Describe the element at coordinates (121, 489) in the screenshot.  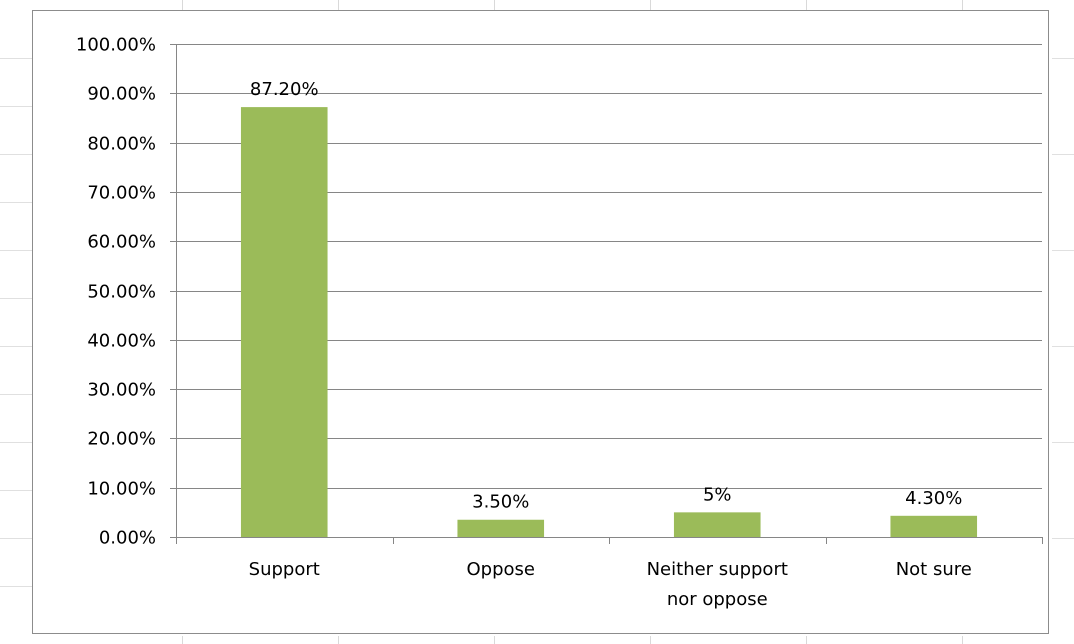
I see `y-tick-label: 10.00%` at that location.